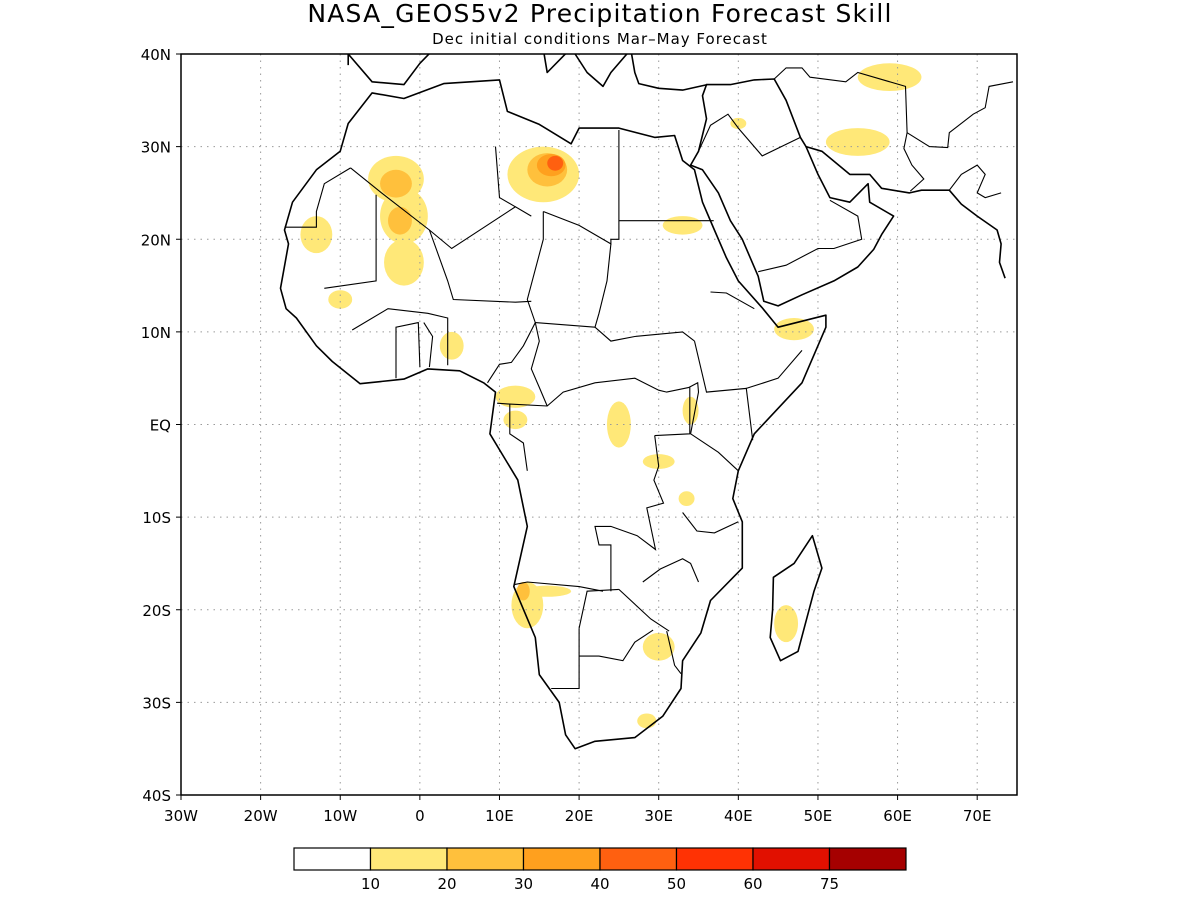 This screenshot has height=900, width=1200. Describe the element at coordinates (156, 796) in the screenshot. I see `y-tick-label: 40S` at that location.